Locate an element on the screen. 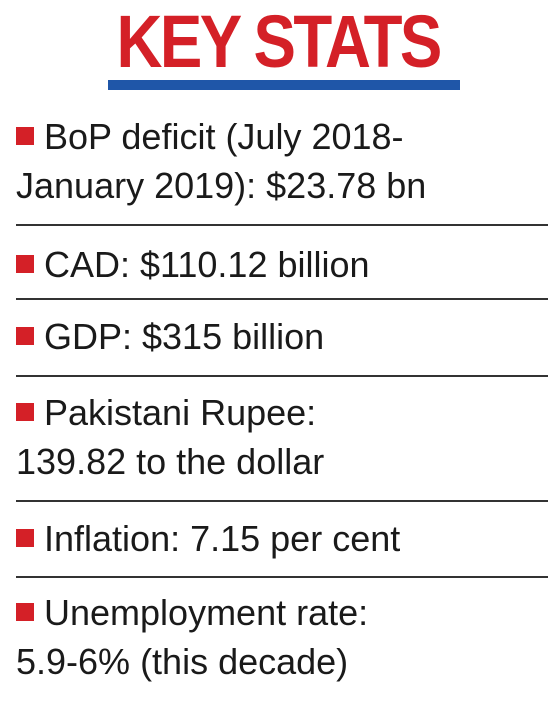  stat-line: Unemployment rate: is located at coordinates (282, 612).